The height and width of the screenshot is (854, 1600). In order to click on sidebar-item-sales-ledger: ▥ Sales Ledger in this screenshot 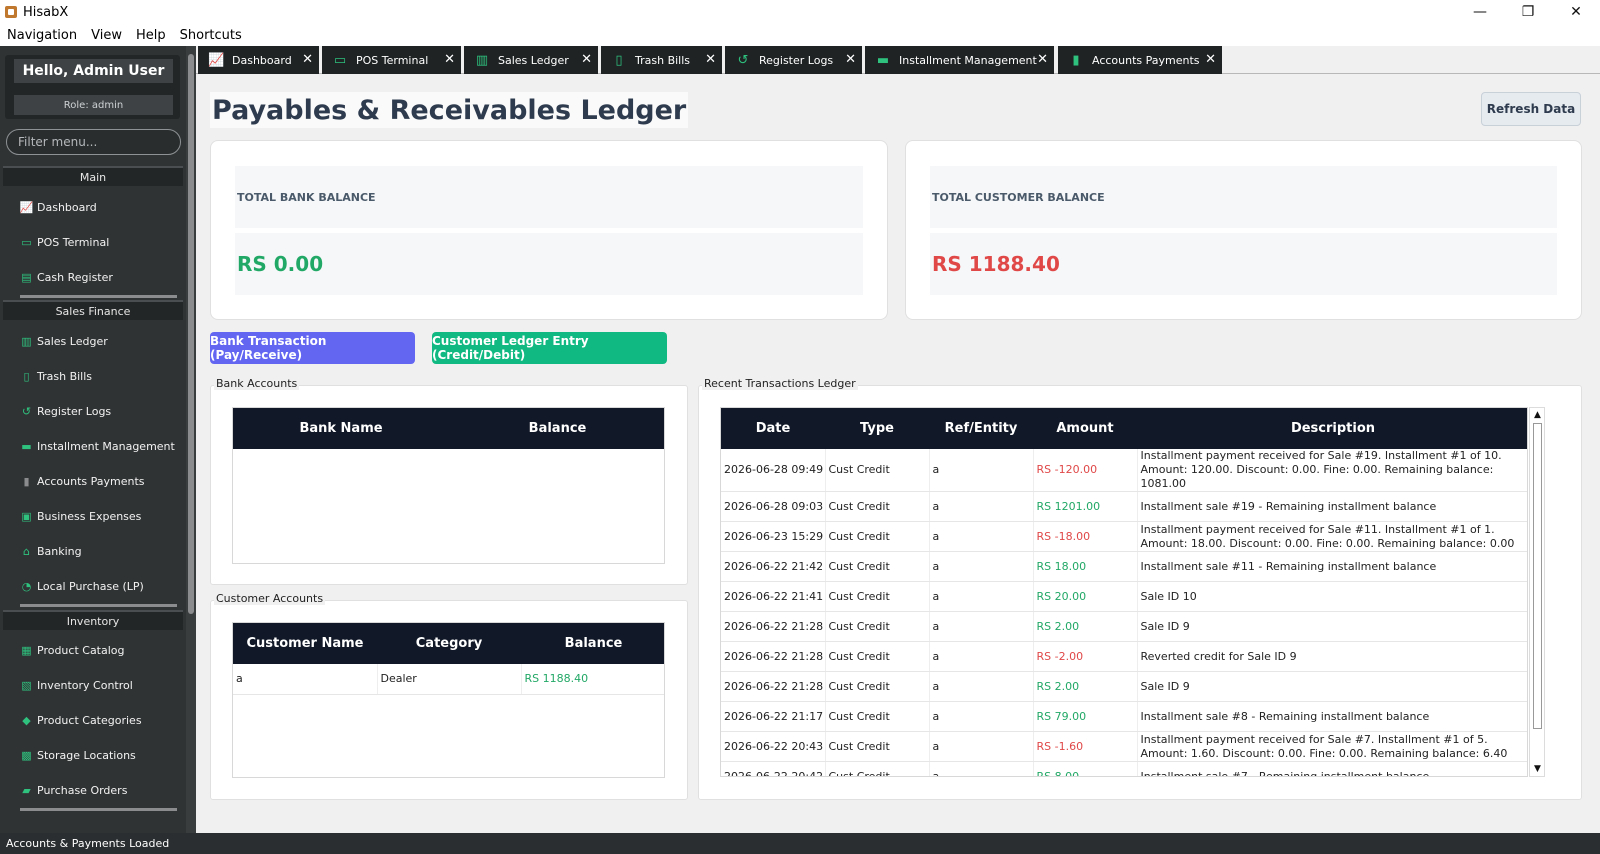, I will do `click(64, 341)`.